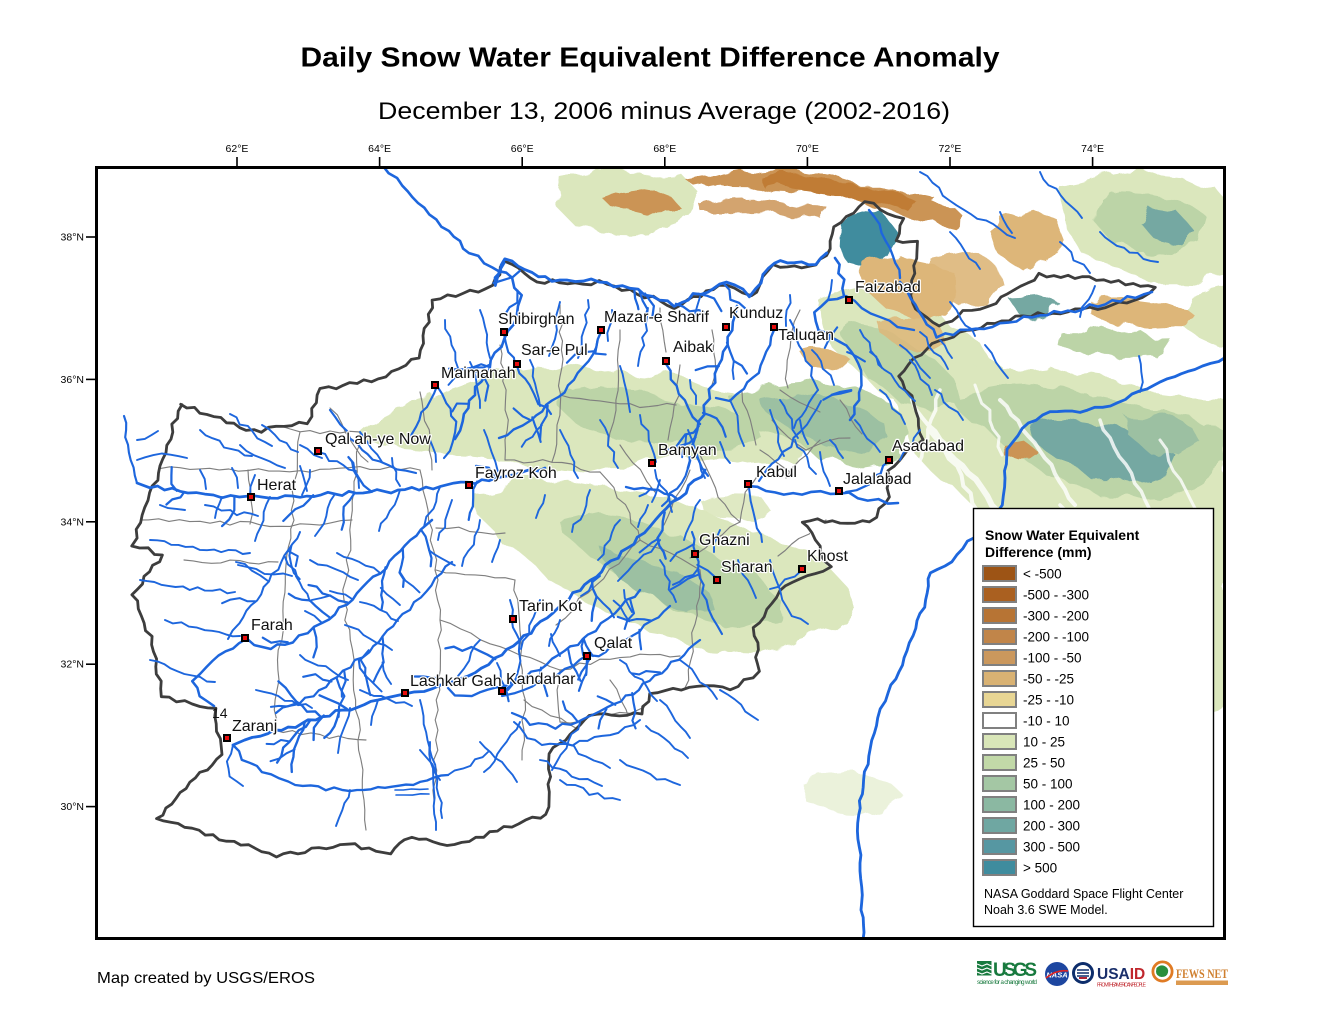  What do you see at coordinates (1056, 637) in the screenshot?
I see `svg-text: -200 - -100` at bounding box center [1056, 637].